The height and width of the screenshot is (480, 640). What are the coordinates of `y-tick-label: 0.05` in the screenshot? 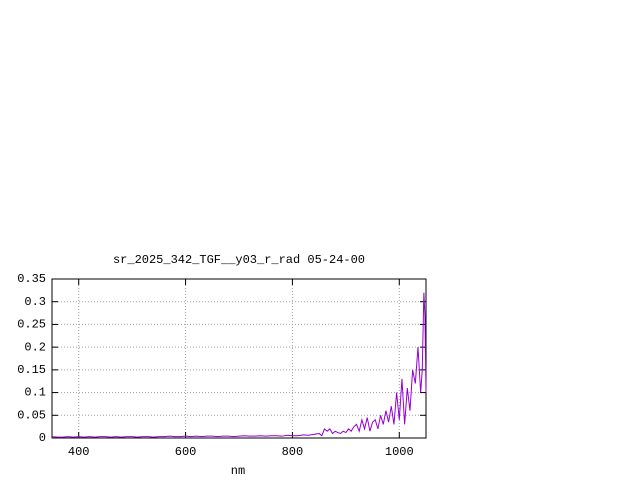 It's located at (31, 415).